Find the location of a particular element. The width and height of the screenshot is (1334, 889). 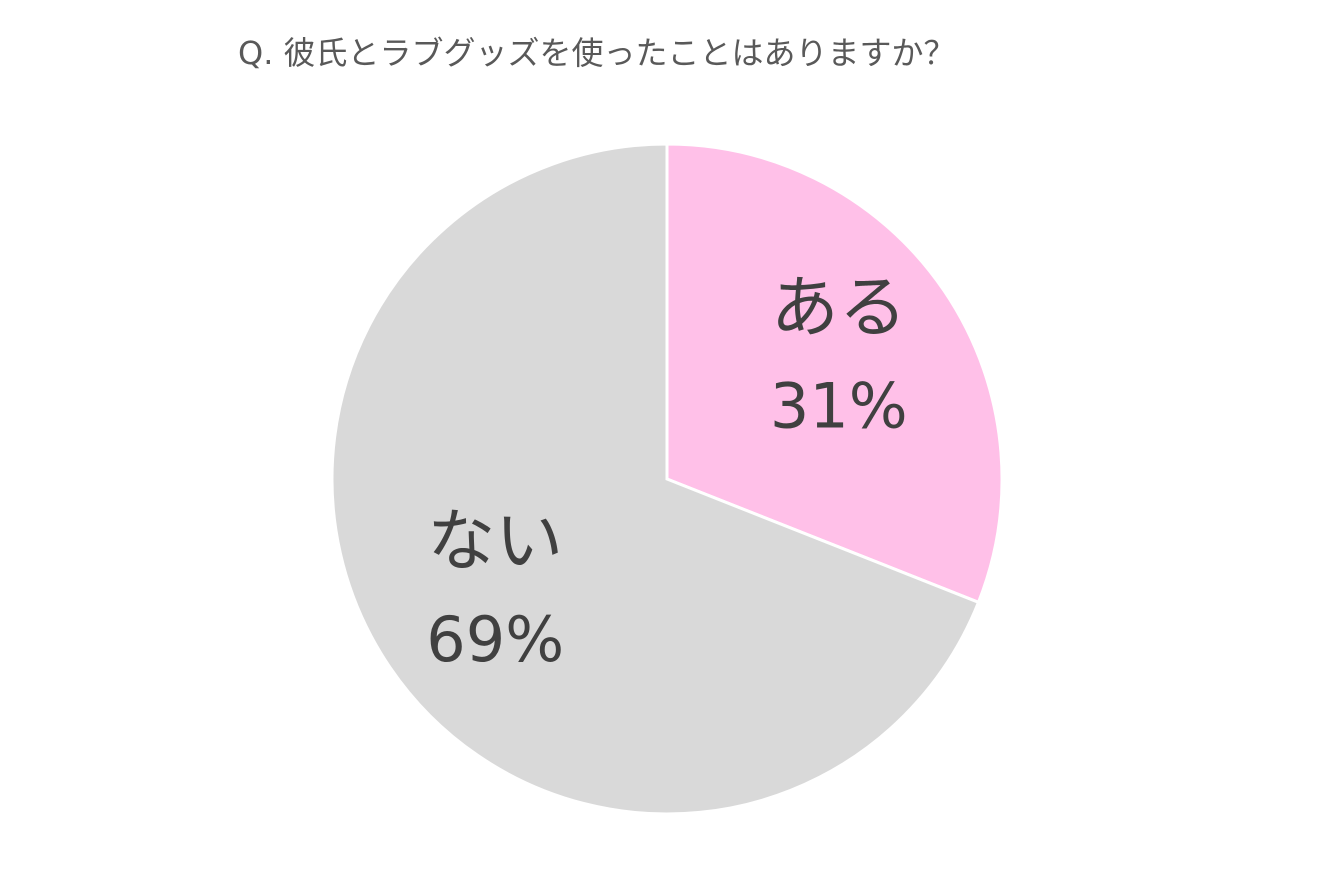

pie-slice is located at coordinates (834, 373).